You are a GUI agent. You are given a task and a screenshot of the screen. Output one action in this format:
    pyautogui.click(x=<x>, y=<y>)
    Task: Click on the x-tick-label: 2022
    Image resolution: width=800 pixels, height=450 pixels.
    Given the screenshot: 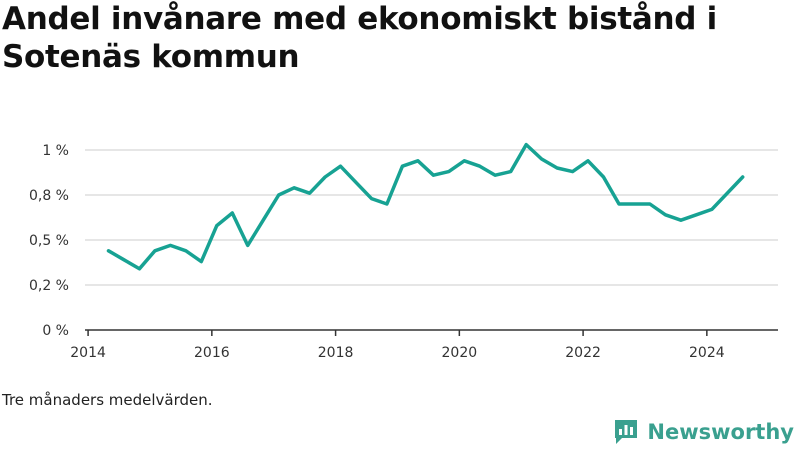 What is the action you would take?
    pyautogui.click(x=583, y=353)
    